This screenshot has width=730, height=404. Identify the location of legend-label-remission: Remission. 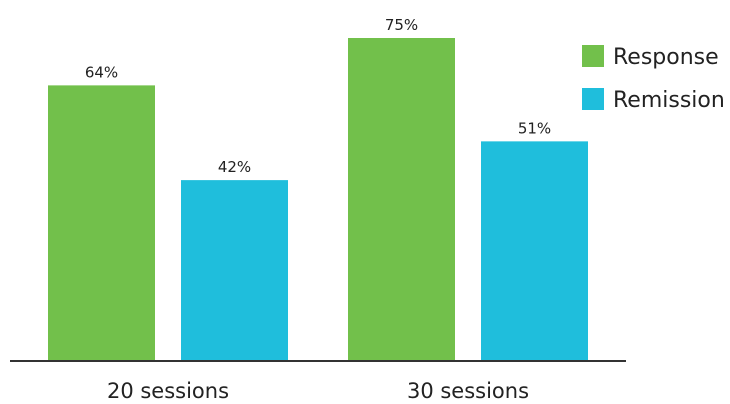
(669, 100).